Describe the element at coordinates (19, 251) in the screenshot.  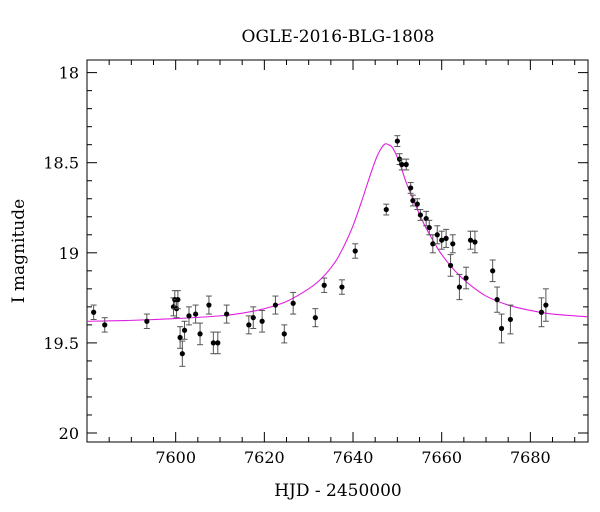
I see `y-axis-label: I magnitude` at that location.